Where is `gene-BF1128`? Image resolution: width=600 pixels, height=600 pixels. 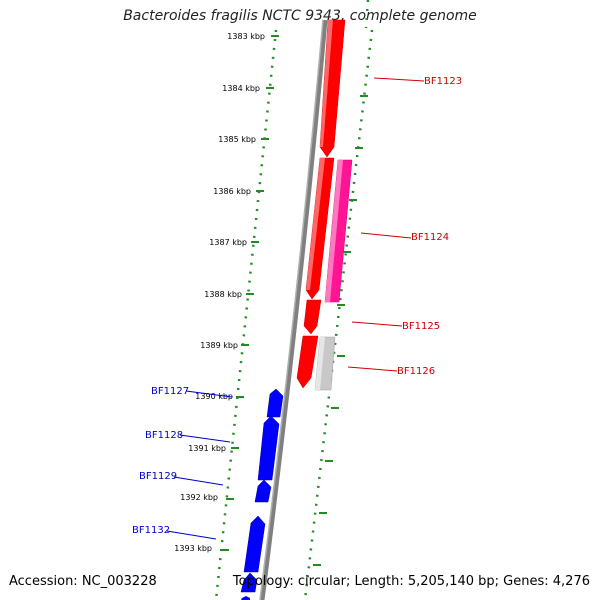 gene-BF1128 is located at coordinates (268, 448).